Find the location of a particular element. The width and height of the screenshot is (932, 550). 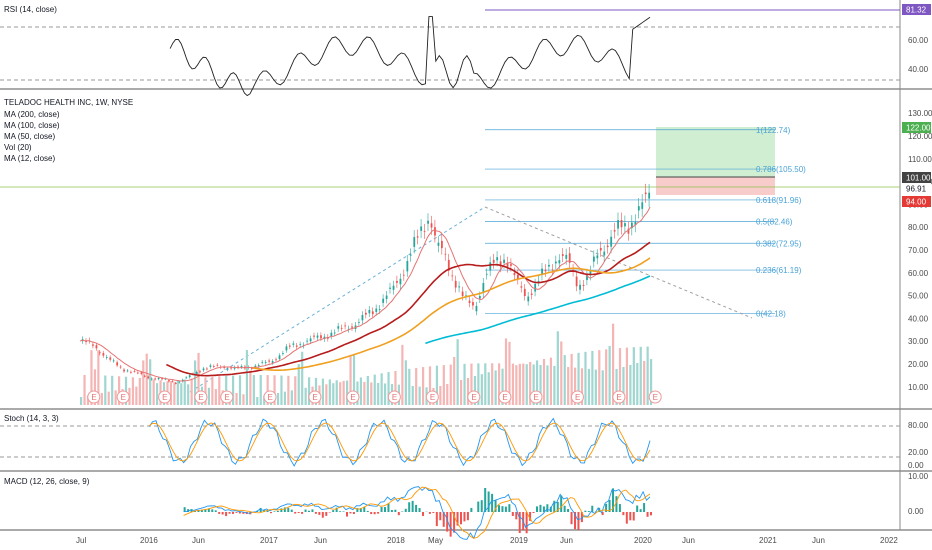

rsi-last-value: 81.32 is located at coordinates (916, 10).